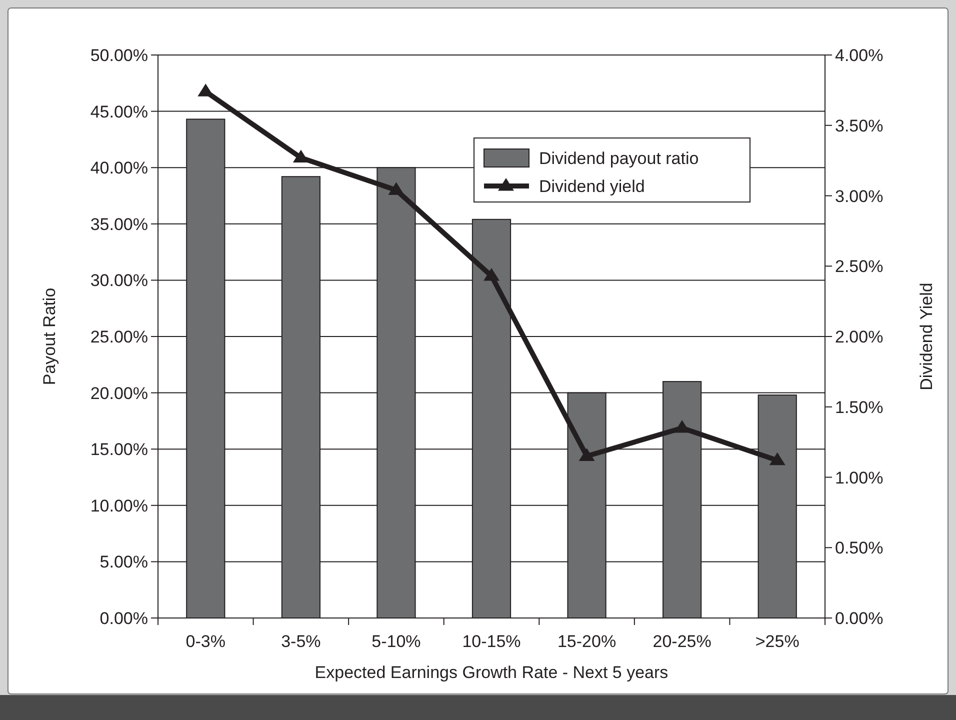  I want to click on x-tick-label: >25%, so click(777, 641).